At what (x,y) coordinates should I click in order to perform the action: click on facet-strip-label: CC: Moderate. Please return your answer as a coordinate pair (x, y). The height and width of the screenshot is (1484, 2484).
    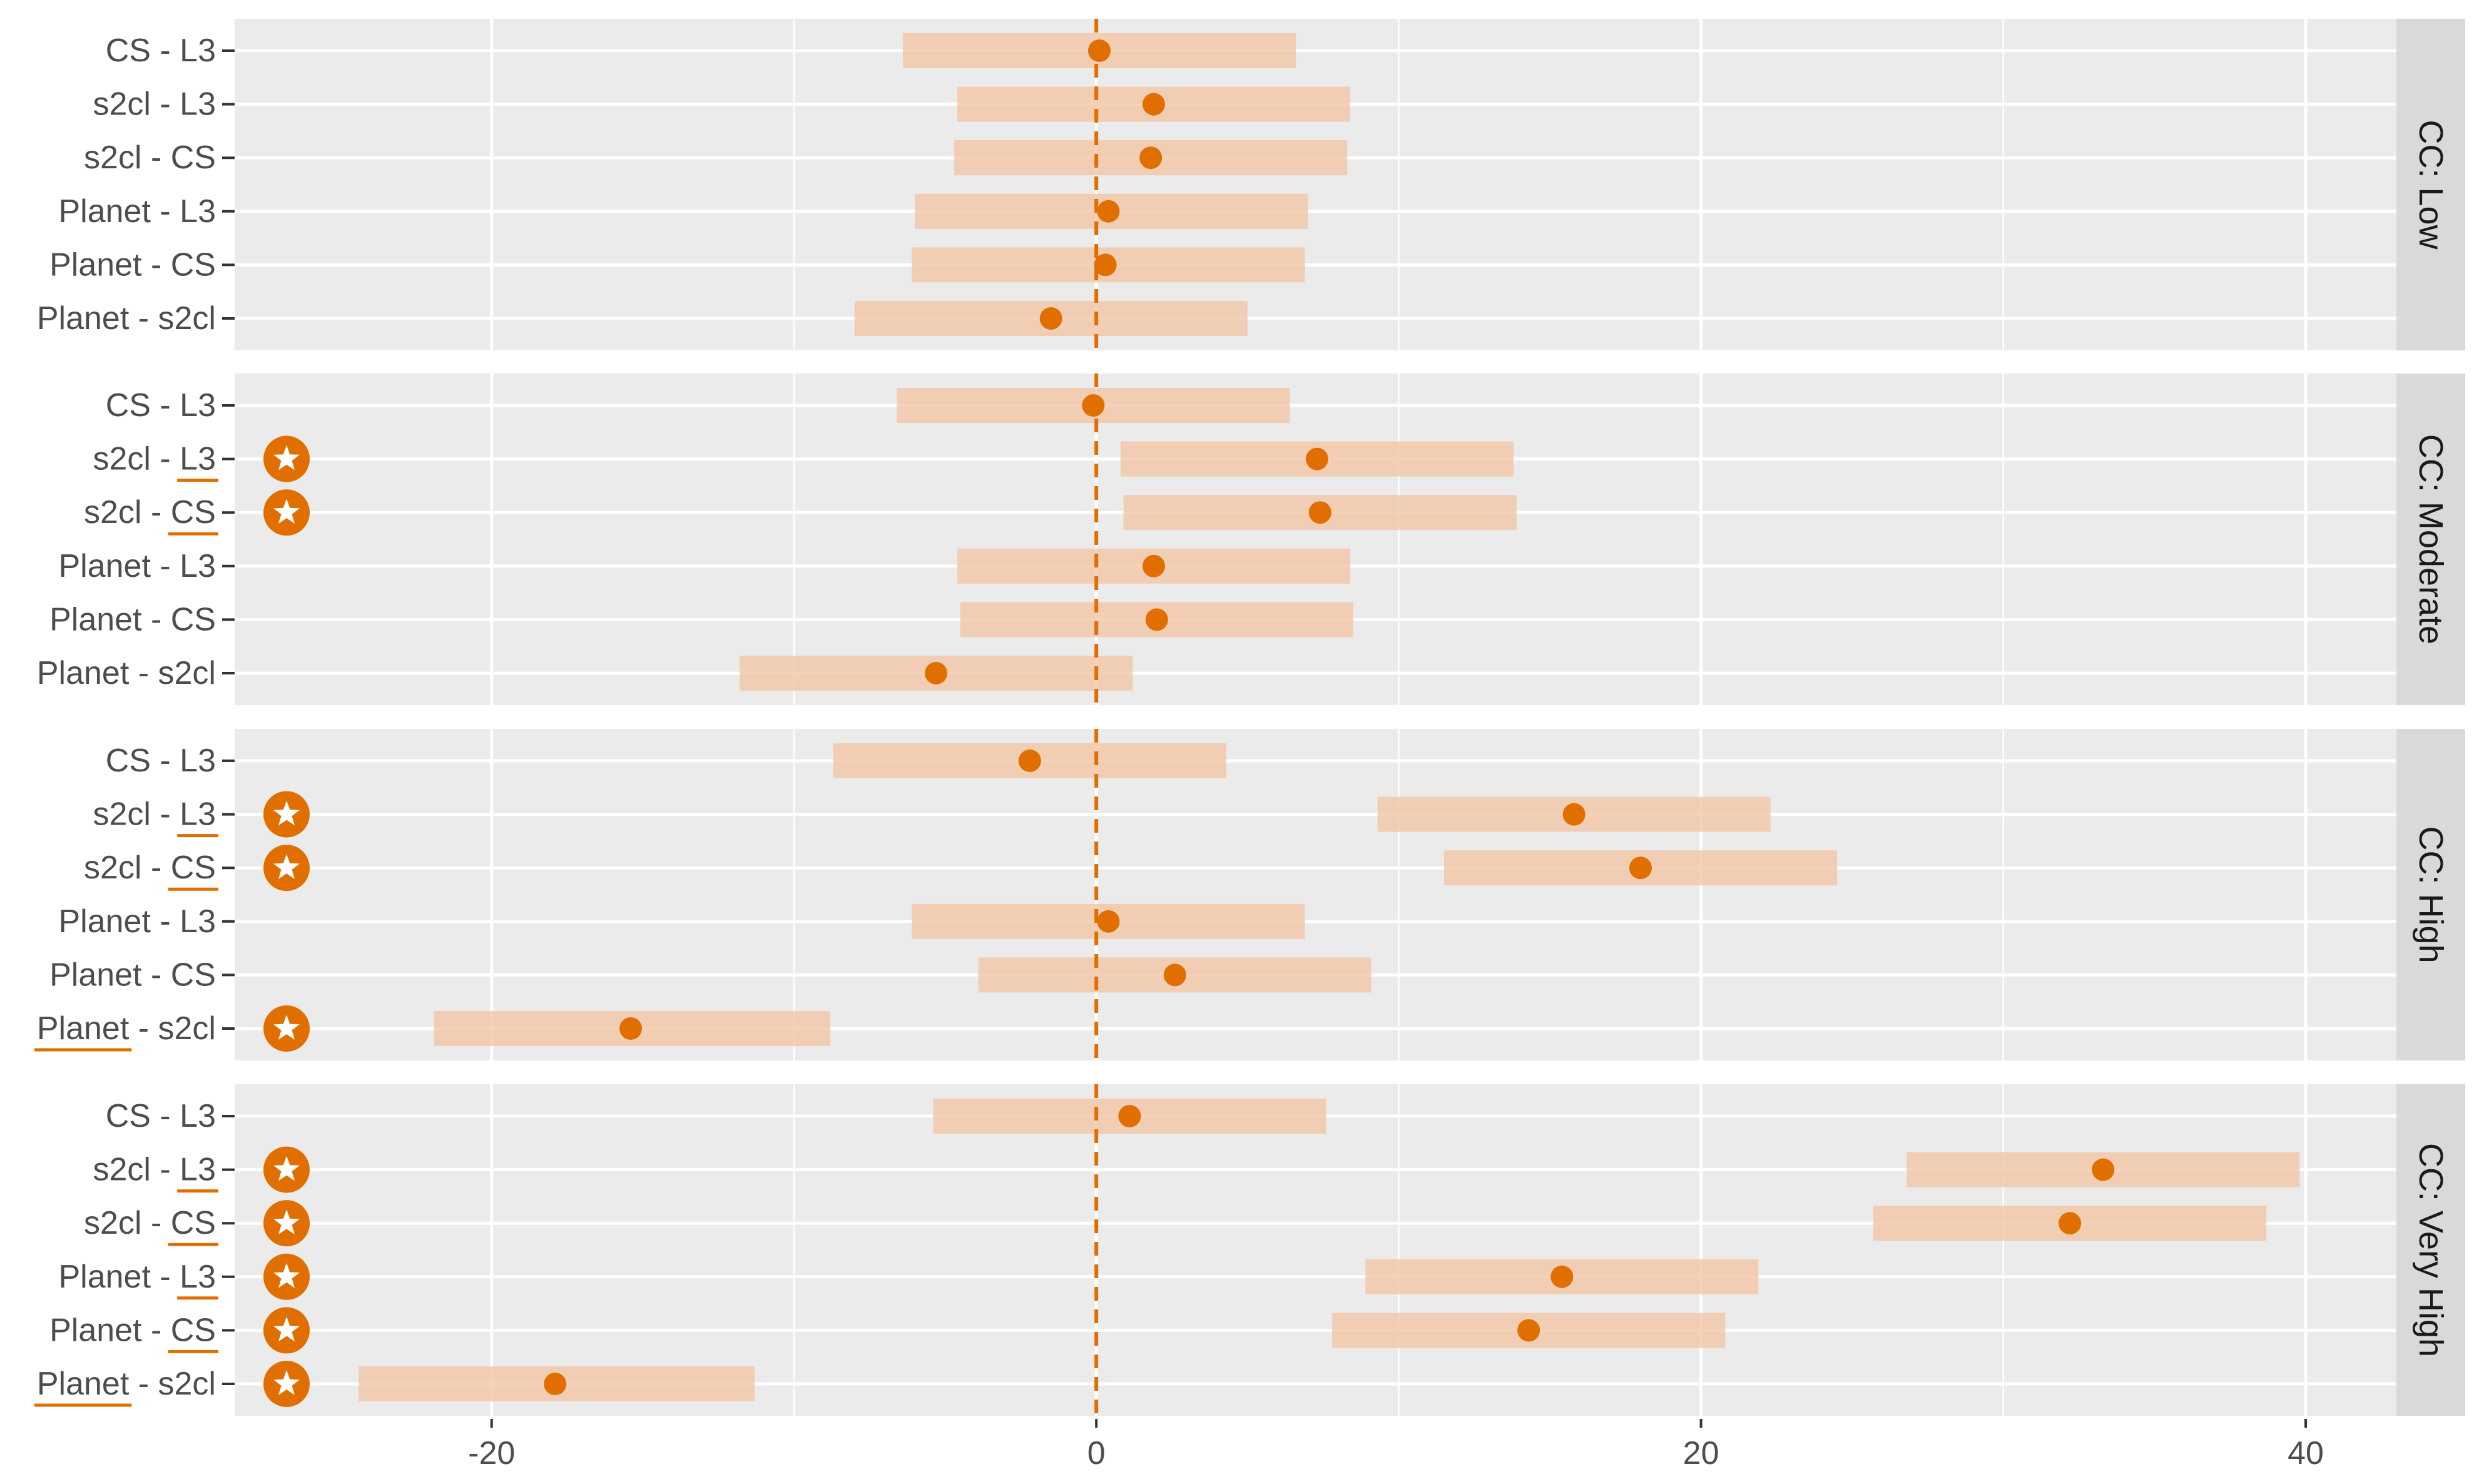
    Looking at the image, I should click on (2431, 539).